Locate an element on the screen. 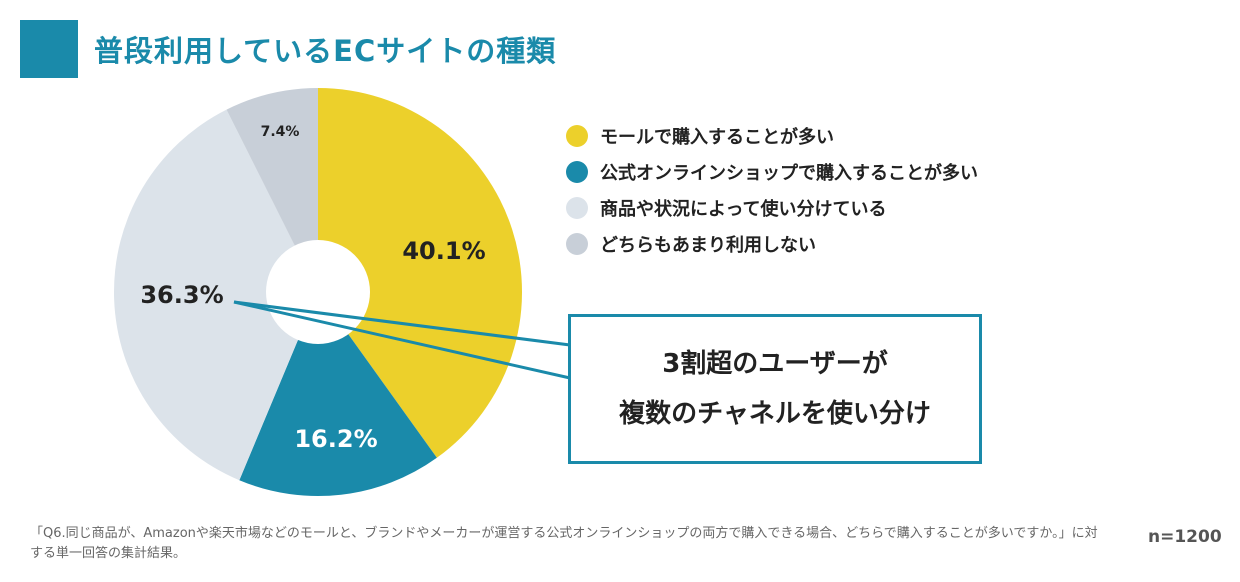 The height and width of the screenshot is (582, 1240). sample-size: n=1200 is located at coordinates (1185, 537).